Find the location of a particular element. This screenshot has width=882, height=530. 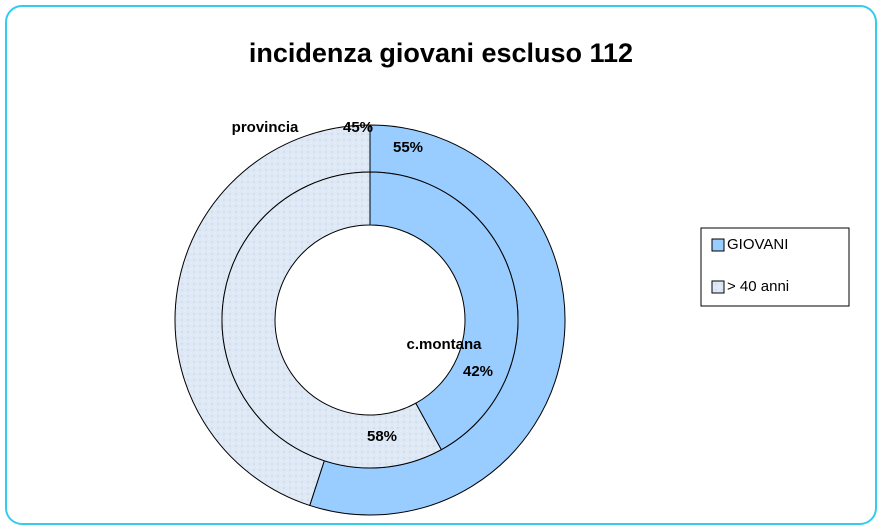

legend-label: > 40 anni is located at coordinates (758, 286).